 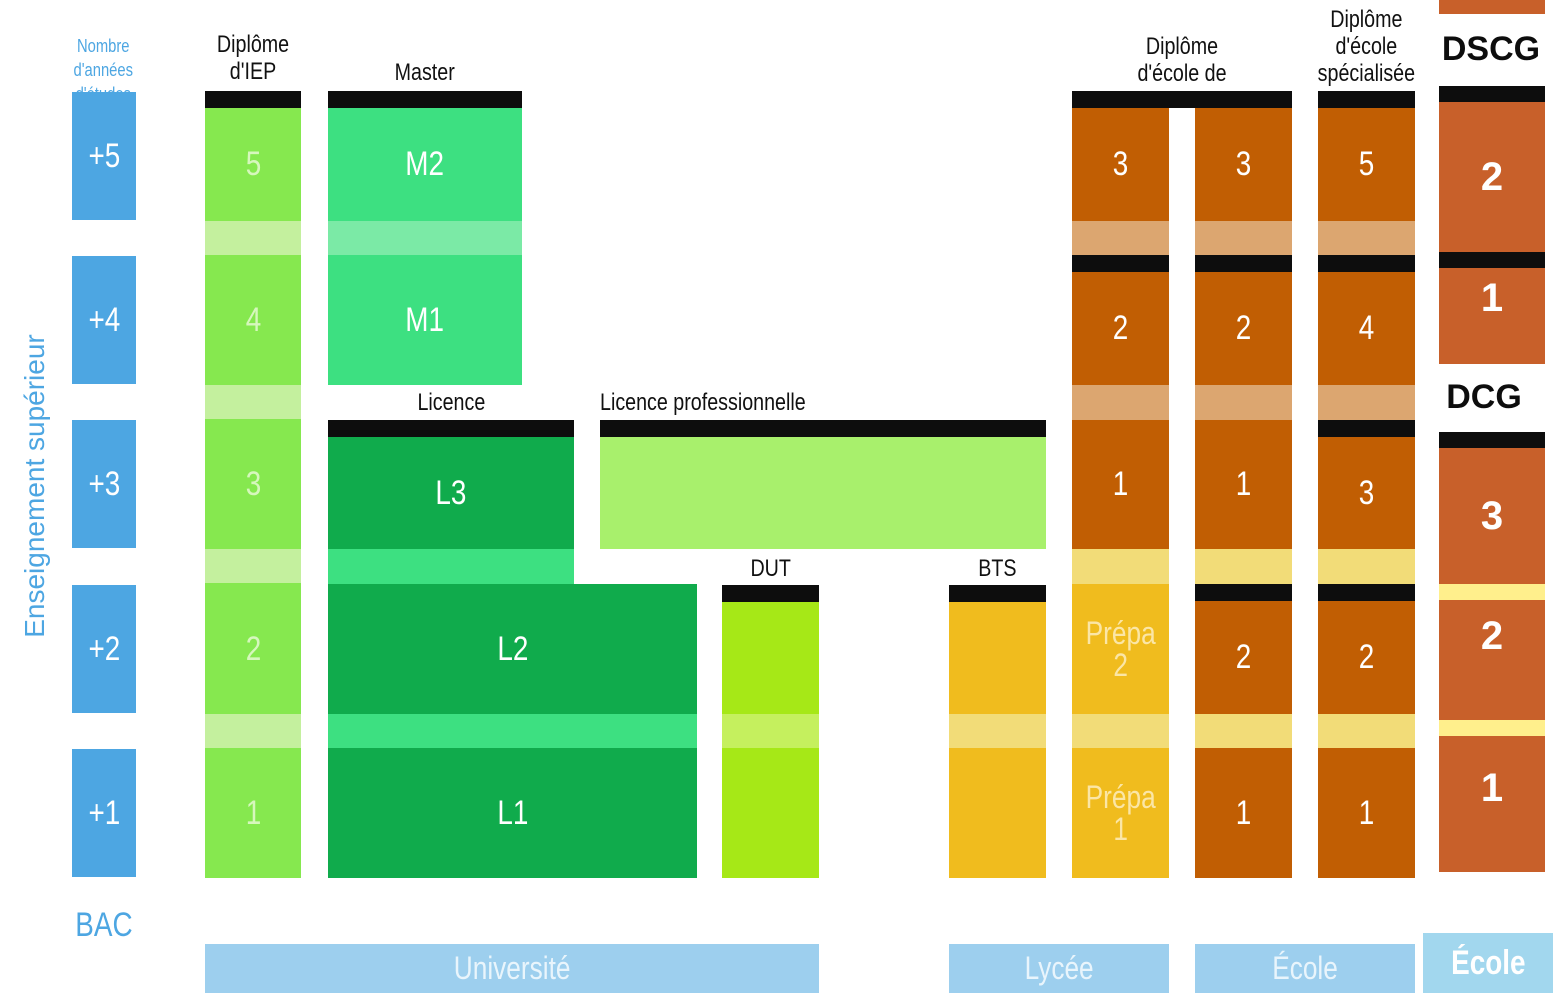 What do you see at coordinates (997, 731) in the screenshot?
I see `bts-sep` at bounding box center [997, 731].